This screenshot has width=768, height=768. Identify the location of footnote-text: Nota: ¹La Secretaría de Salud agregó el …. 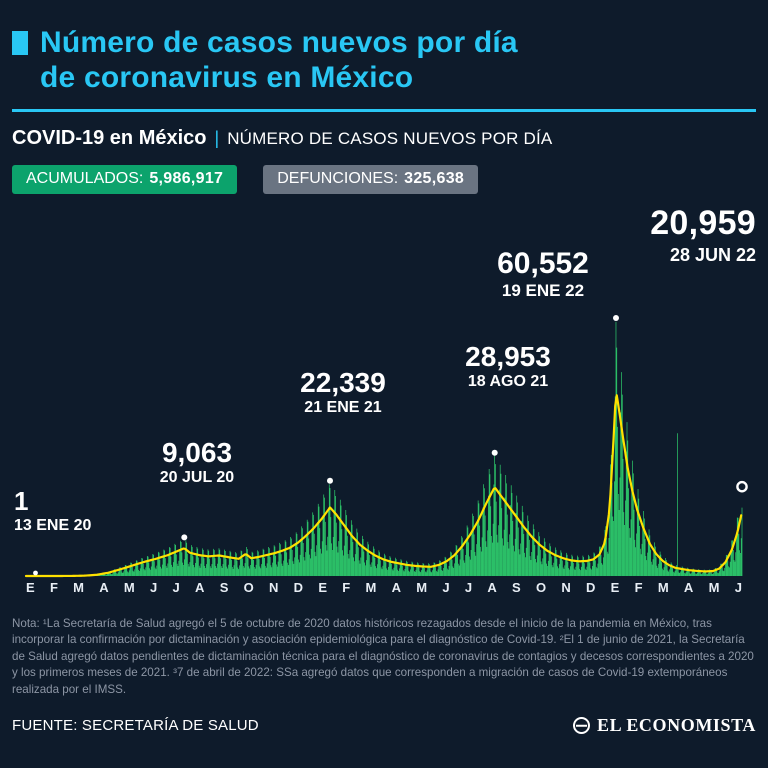
(383, 656).